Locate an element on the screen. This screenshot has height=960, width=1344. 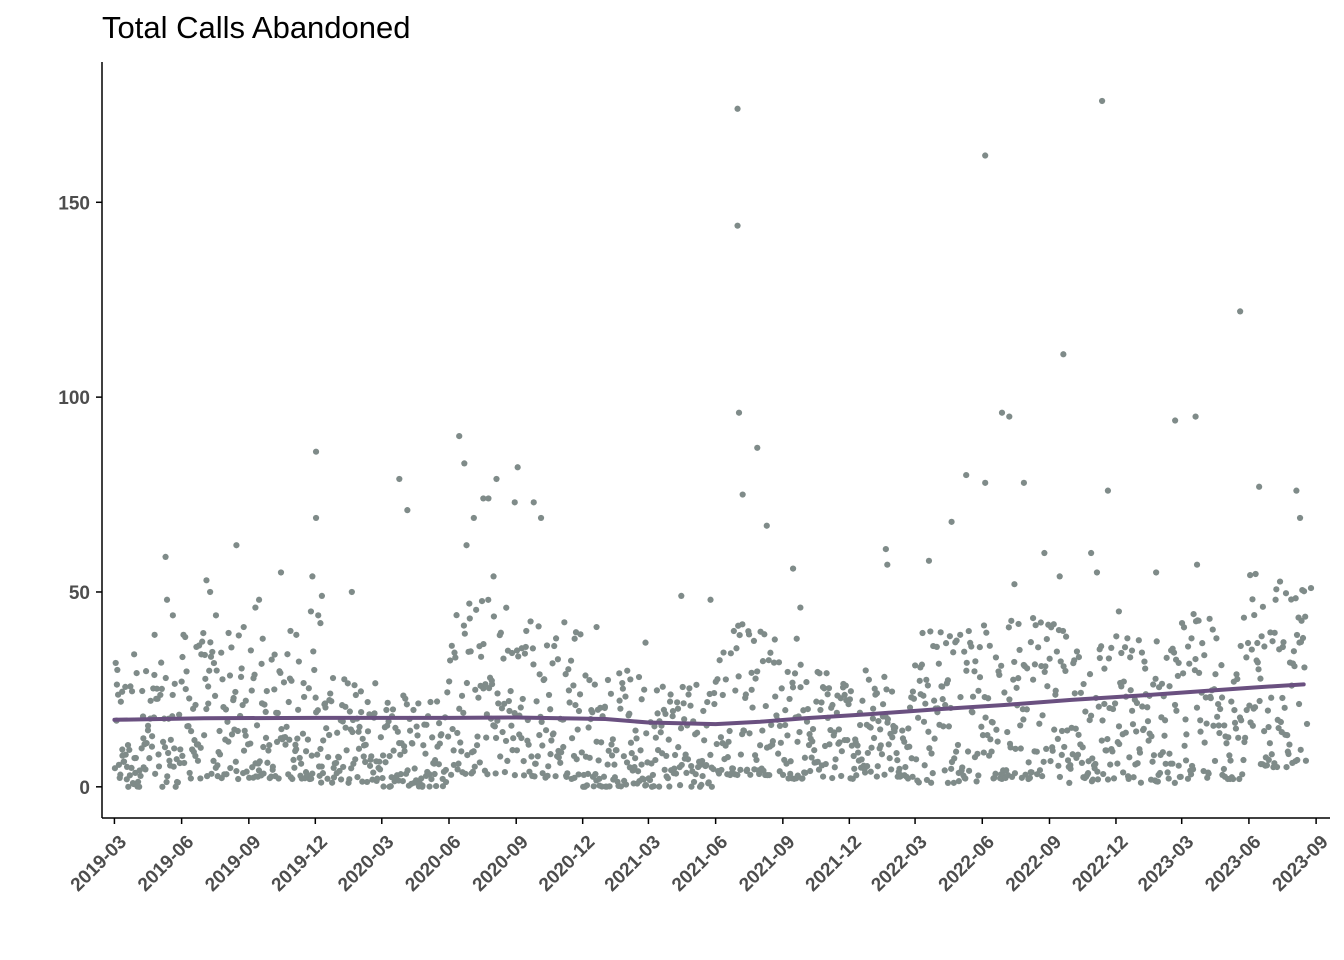
x-tick-label: 2021-03 is located at coordinates (633, 864).